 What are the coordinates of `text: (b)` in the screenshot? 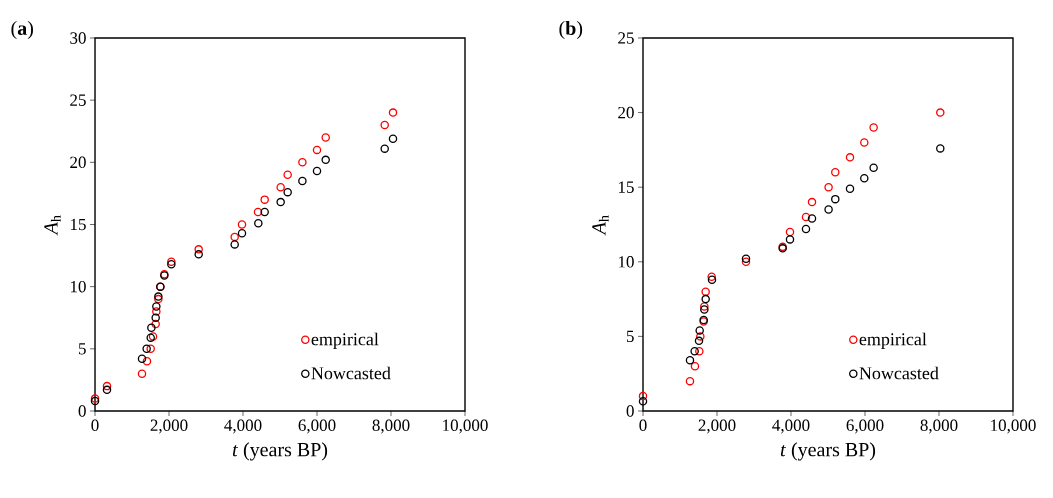 It's located at (571, 30).